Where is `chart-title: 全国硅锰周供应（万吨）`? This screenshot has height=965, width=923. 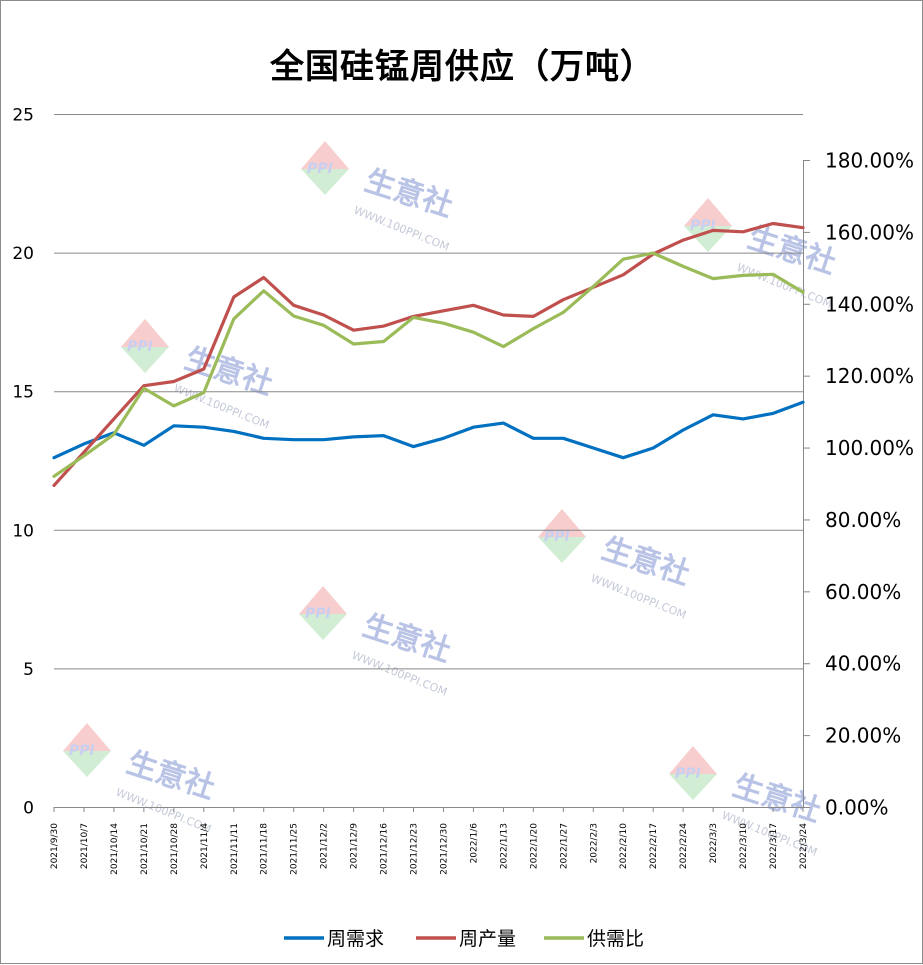 chart-title: 全国硅锰周供应（万吨） is located at coordinates (462, 67).